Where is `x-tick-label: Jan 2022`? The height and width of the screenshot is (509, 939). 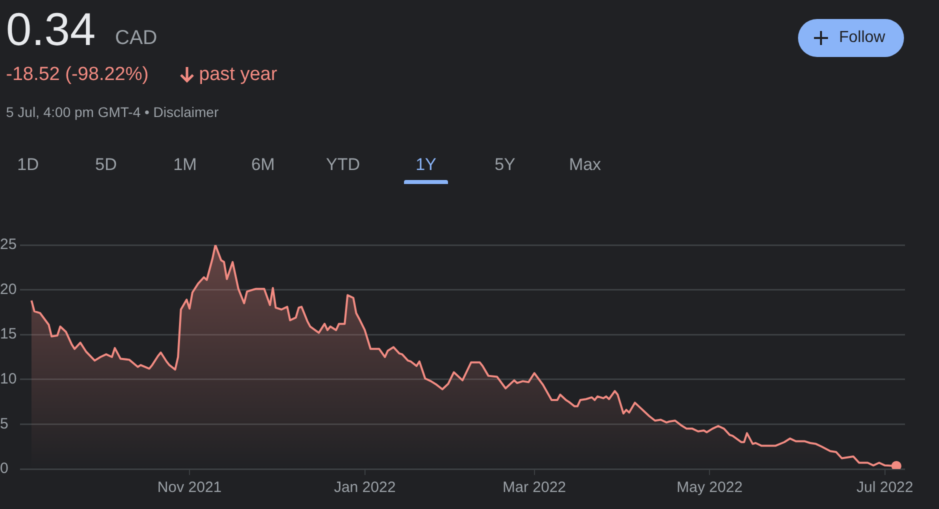 x-tick-label: Jan 2022 is located at coordinates (365, 487).